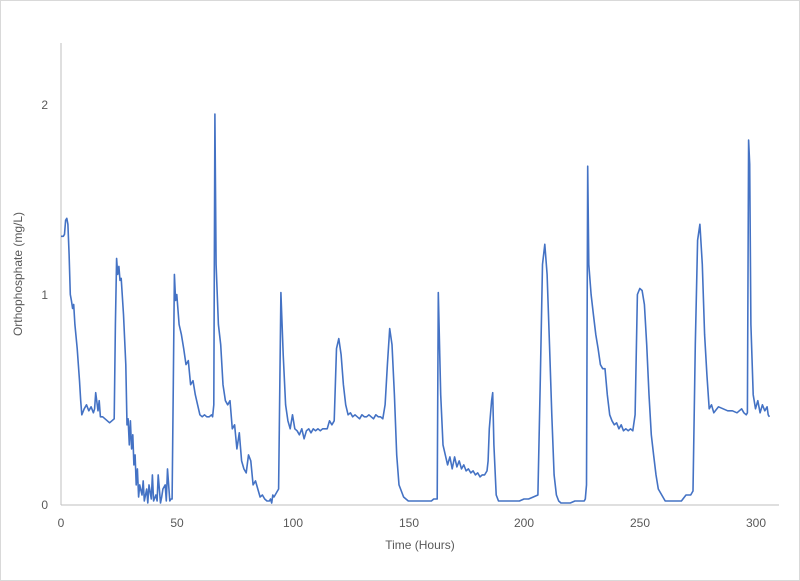 This screenshot has width=800, height=581. Describe the element at coordinates (61, 523) in the screenshot. I see `x-tick-label-0: 0` at that location.